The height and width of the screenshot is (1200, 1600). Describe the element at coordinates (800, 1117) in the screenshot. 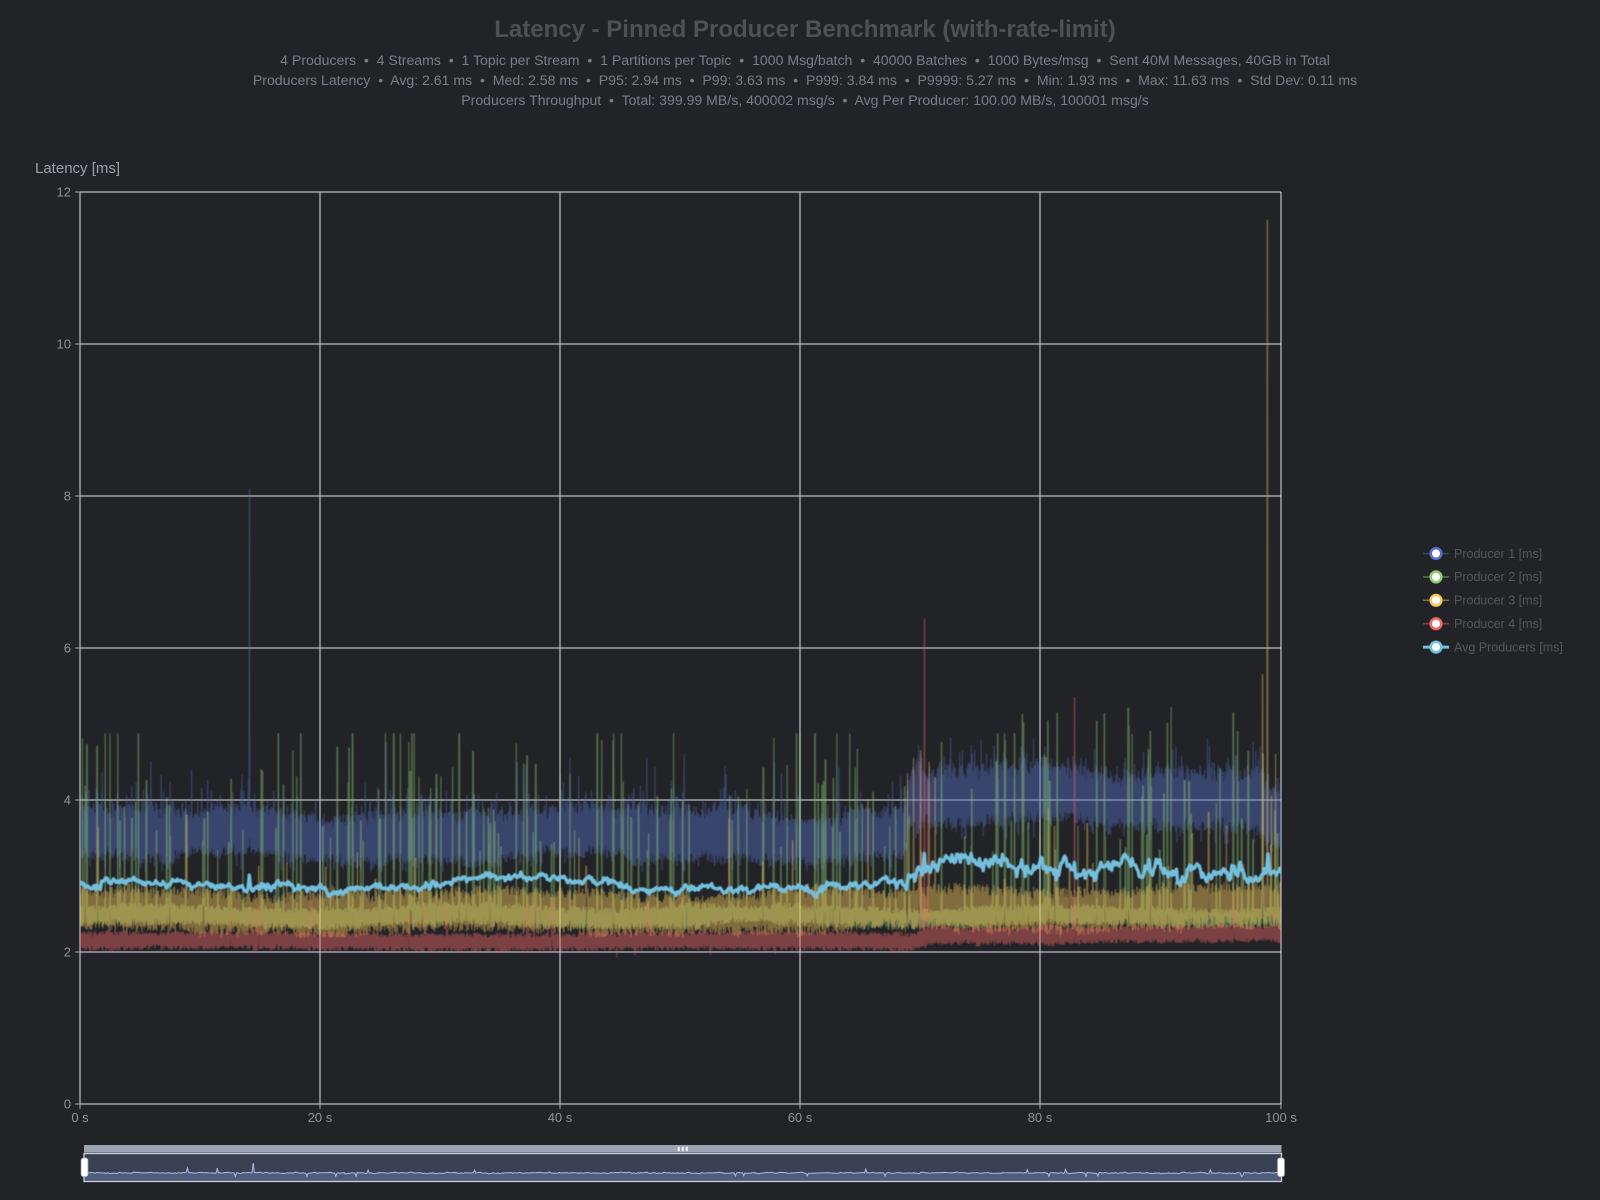

I see `svg-text: 60 s` at that location.